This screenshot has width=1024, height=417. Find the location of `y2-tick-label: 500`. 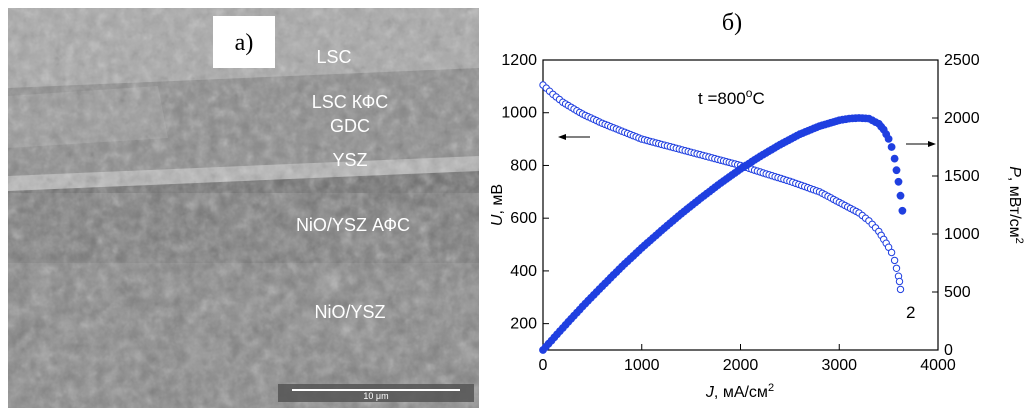

y2-tick-label: 500 is located at coordinates (957, 292).